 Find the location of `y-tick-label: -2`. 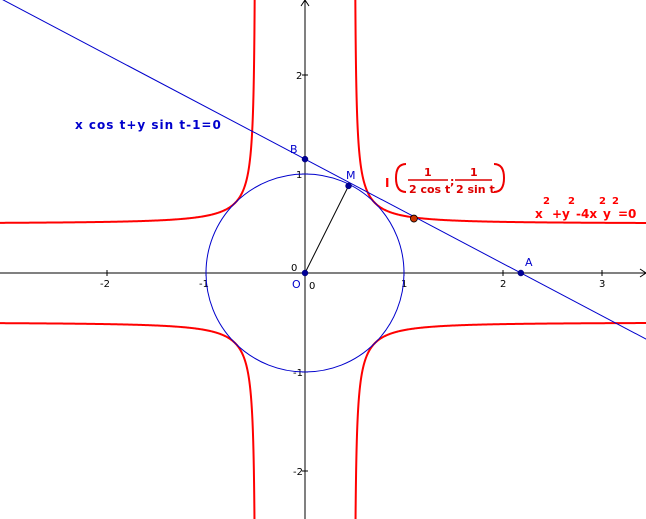

y-tick-label: -2 is located at coordinates (298, 472).